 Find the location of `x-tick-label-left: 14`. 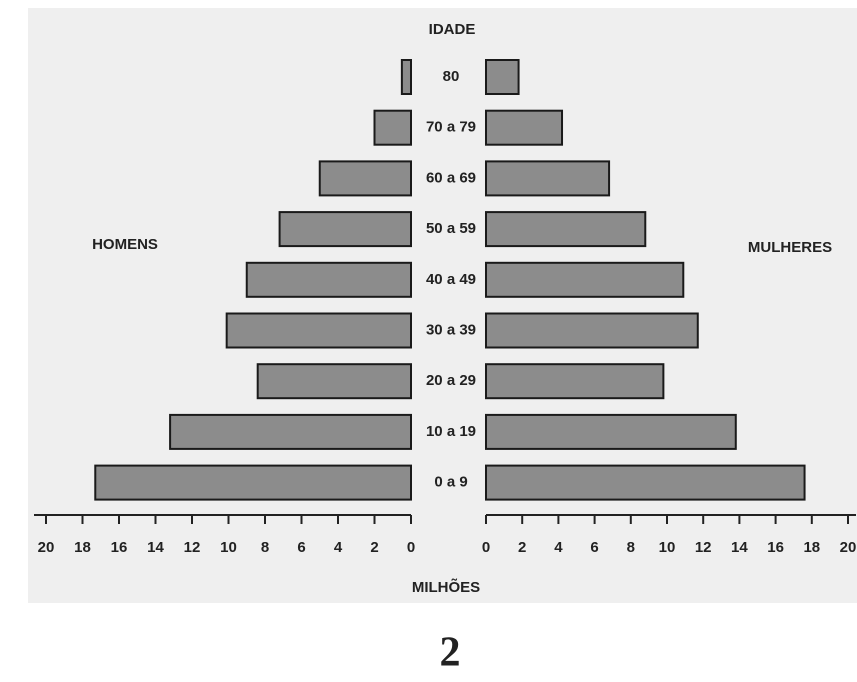

x-tick-label-left: 14 is located at coordinates (155, 547).